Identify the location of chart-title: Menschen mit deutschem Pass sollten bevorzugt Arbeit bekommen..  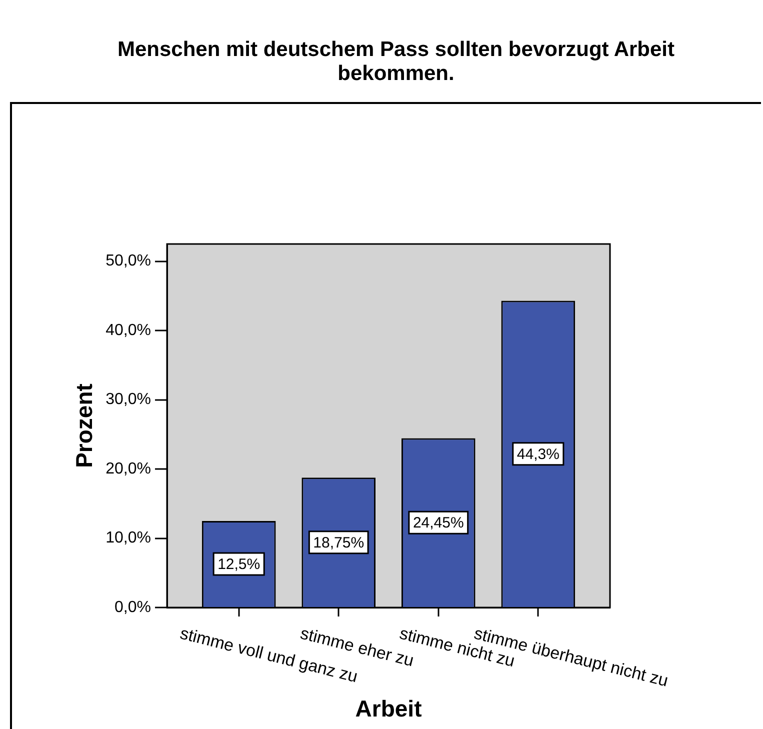
(396, 62).